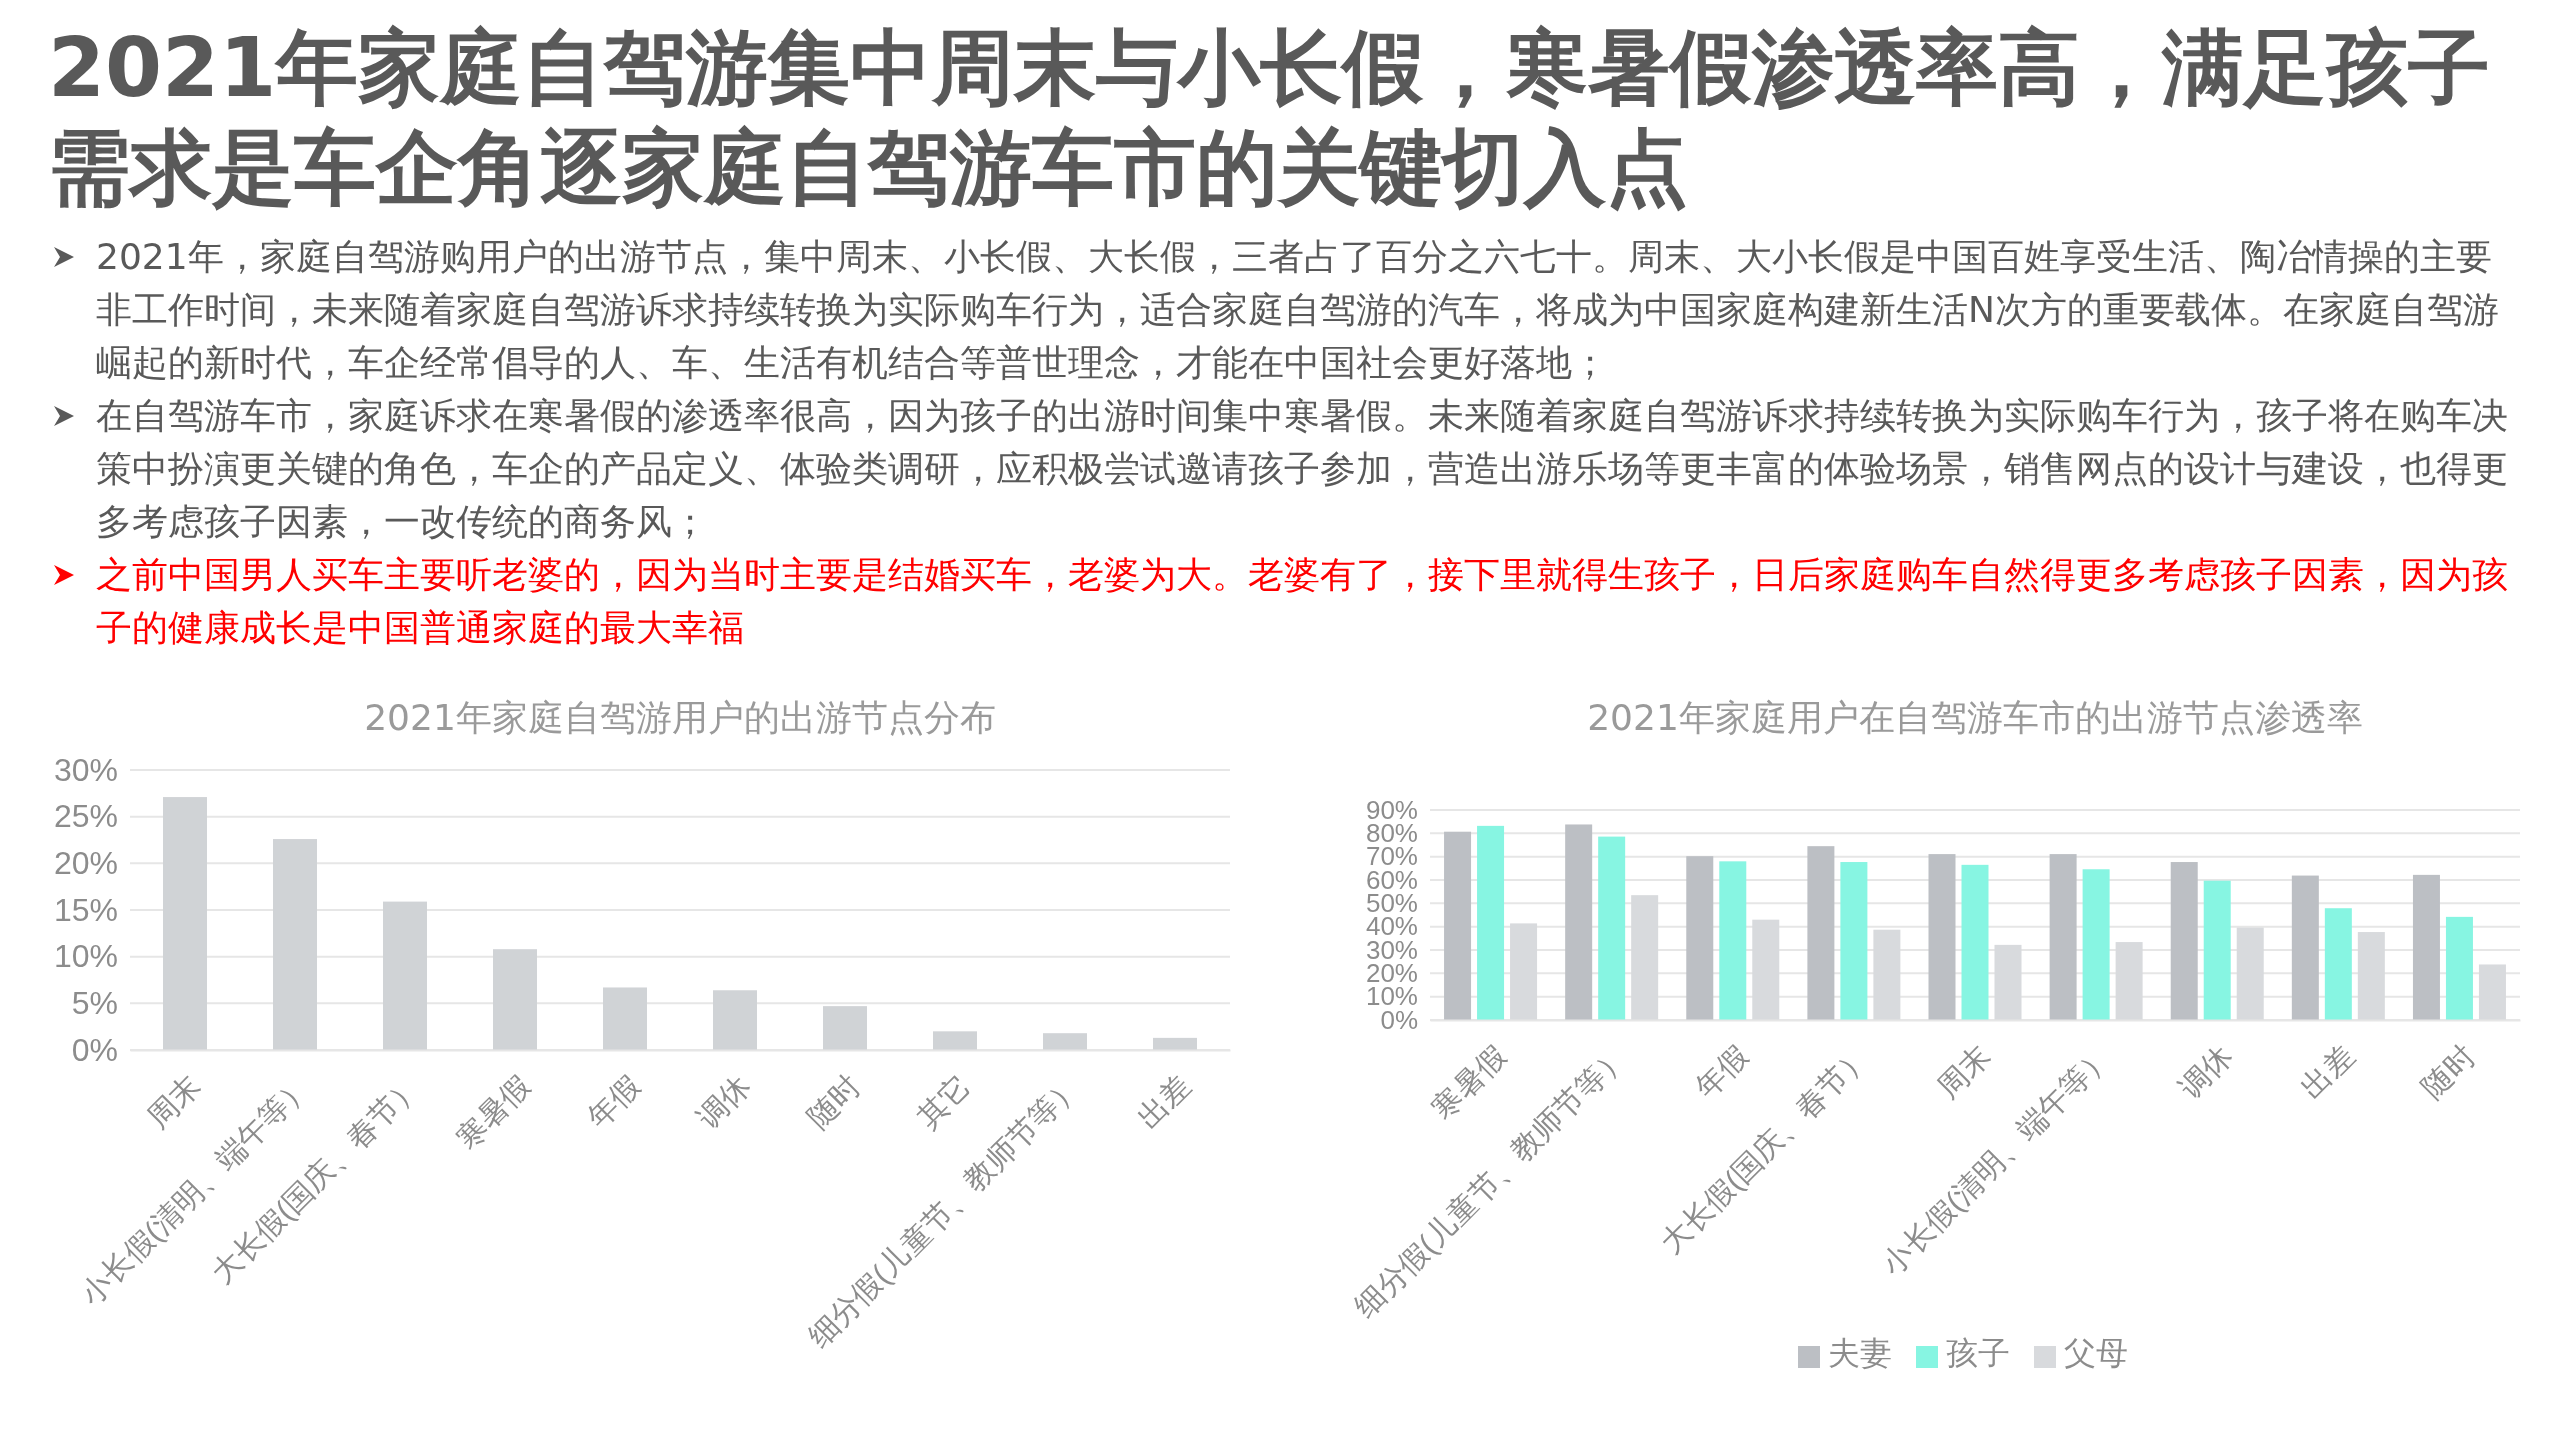  What do you see at coordinates (85, 863) in the screenshot?
I see `y-tick-label: 20%` at bounding box center [85, 863].